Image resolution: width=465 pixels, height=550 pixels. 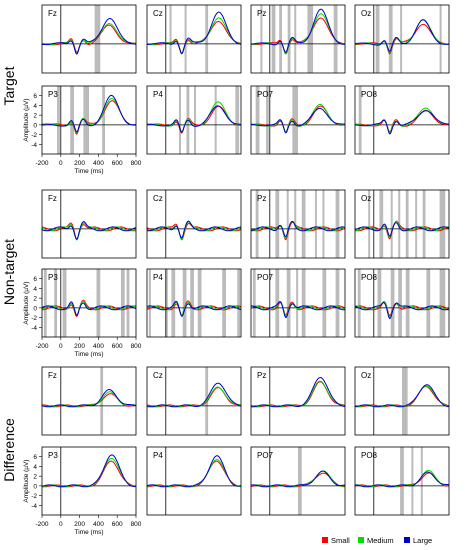 I want to click on x-tick-label: 200, so click(x=79, y=524).